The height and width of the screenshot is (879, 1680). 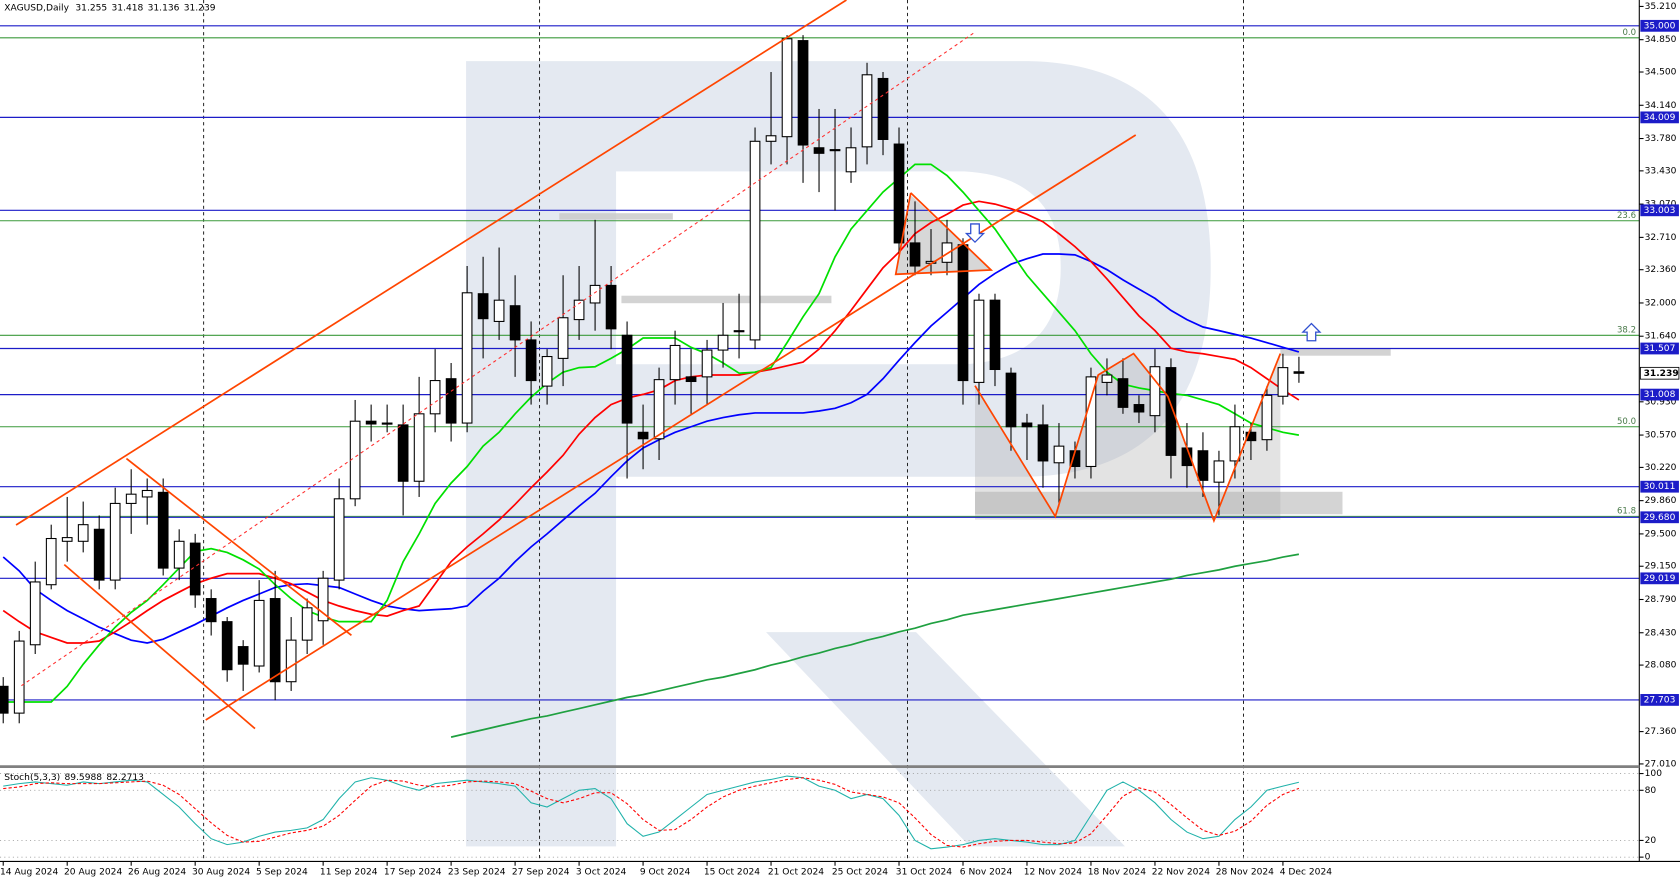 I want to click on ohlc: 31.136, so click(x=164, y=8).